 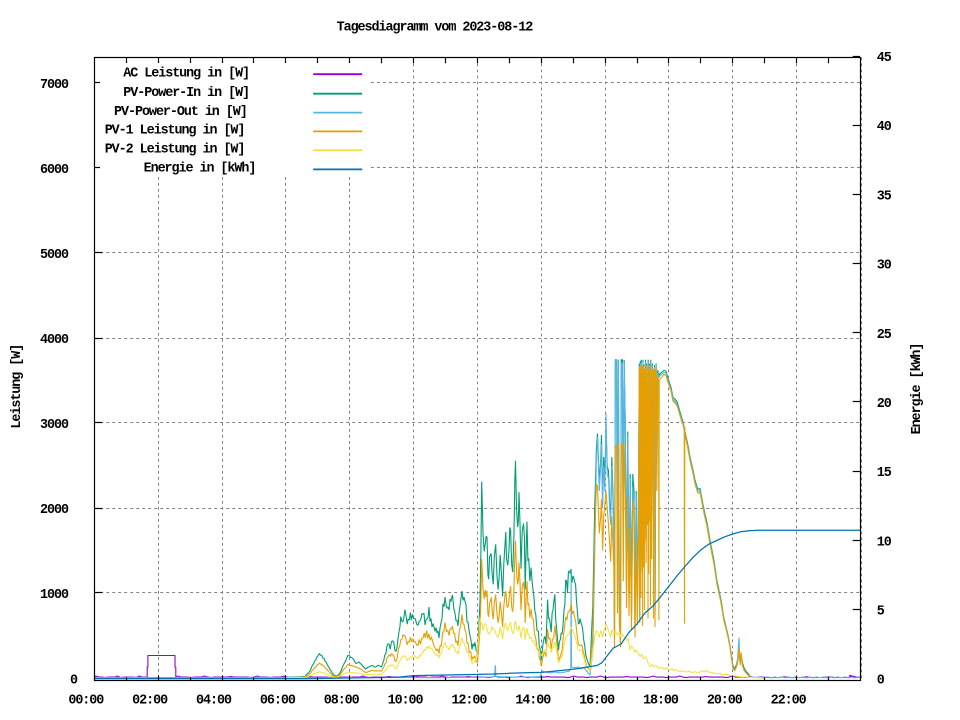 What do you see at coordinates (342, 700) in the screenshot?
I see `svg-text: 08:00` at bounding box center [342, 700].